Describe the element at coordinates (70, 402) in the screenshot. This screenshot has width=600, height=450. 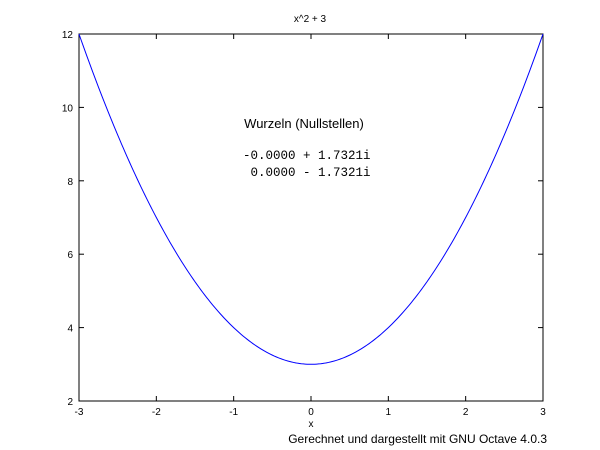
I see `y-tick-label: 2` at that location.